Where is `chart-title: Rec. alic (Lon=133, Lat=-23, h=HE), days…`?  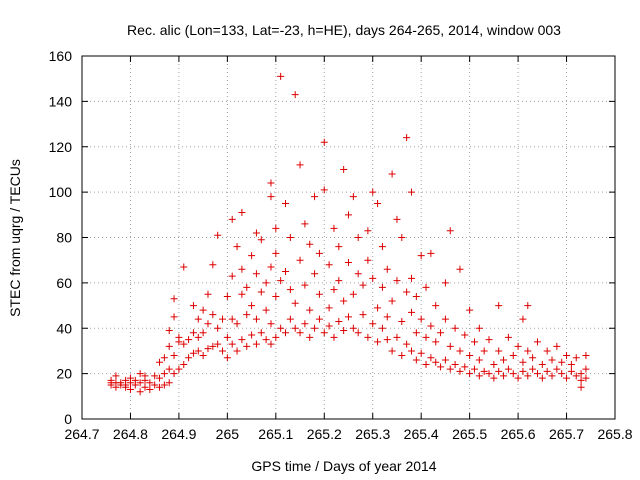
chart-title: Rec. alic (Lon=133, Lat=-23, h=HE), days… is located at coordinates (344, 30).